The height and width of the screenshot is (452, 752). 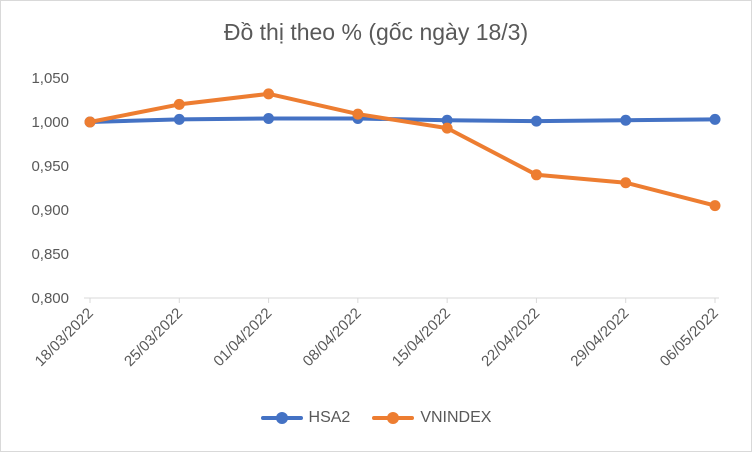 I want to click on x-tick-label: 01/04/2022, so click(x=242, y=337).